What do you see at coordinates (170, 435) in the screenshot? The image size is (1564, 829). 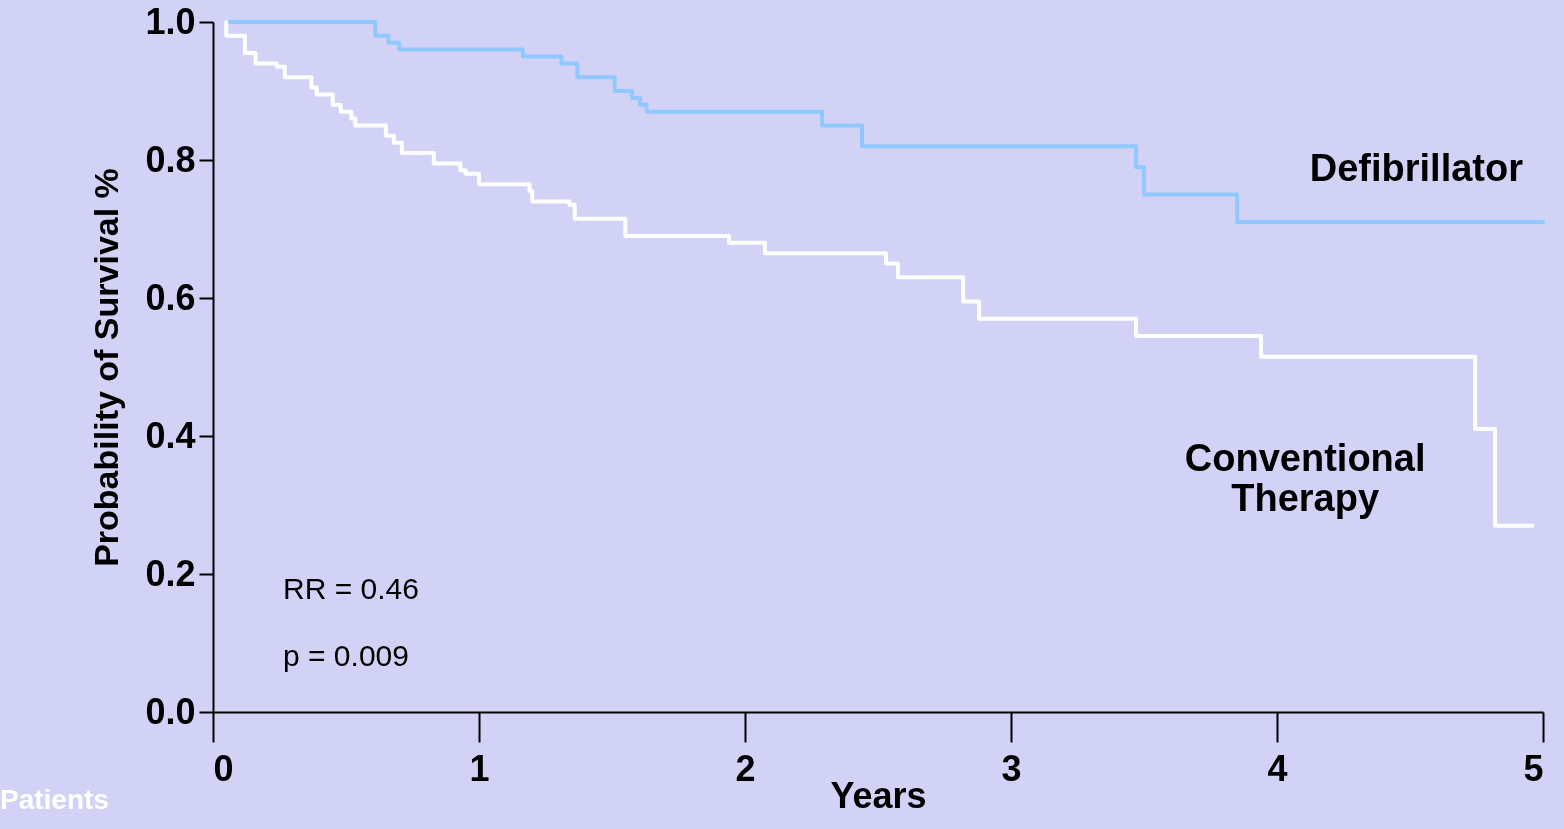 I see `y-tick-label: 0.4` at bounding box center [170, 435].